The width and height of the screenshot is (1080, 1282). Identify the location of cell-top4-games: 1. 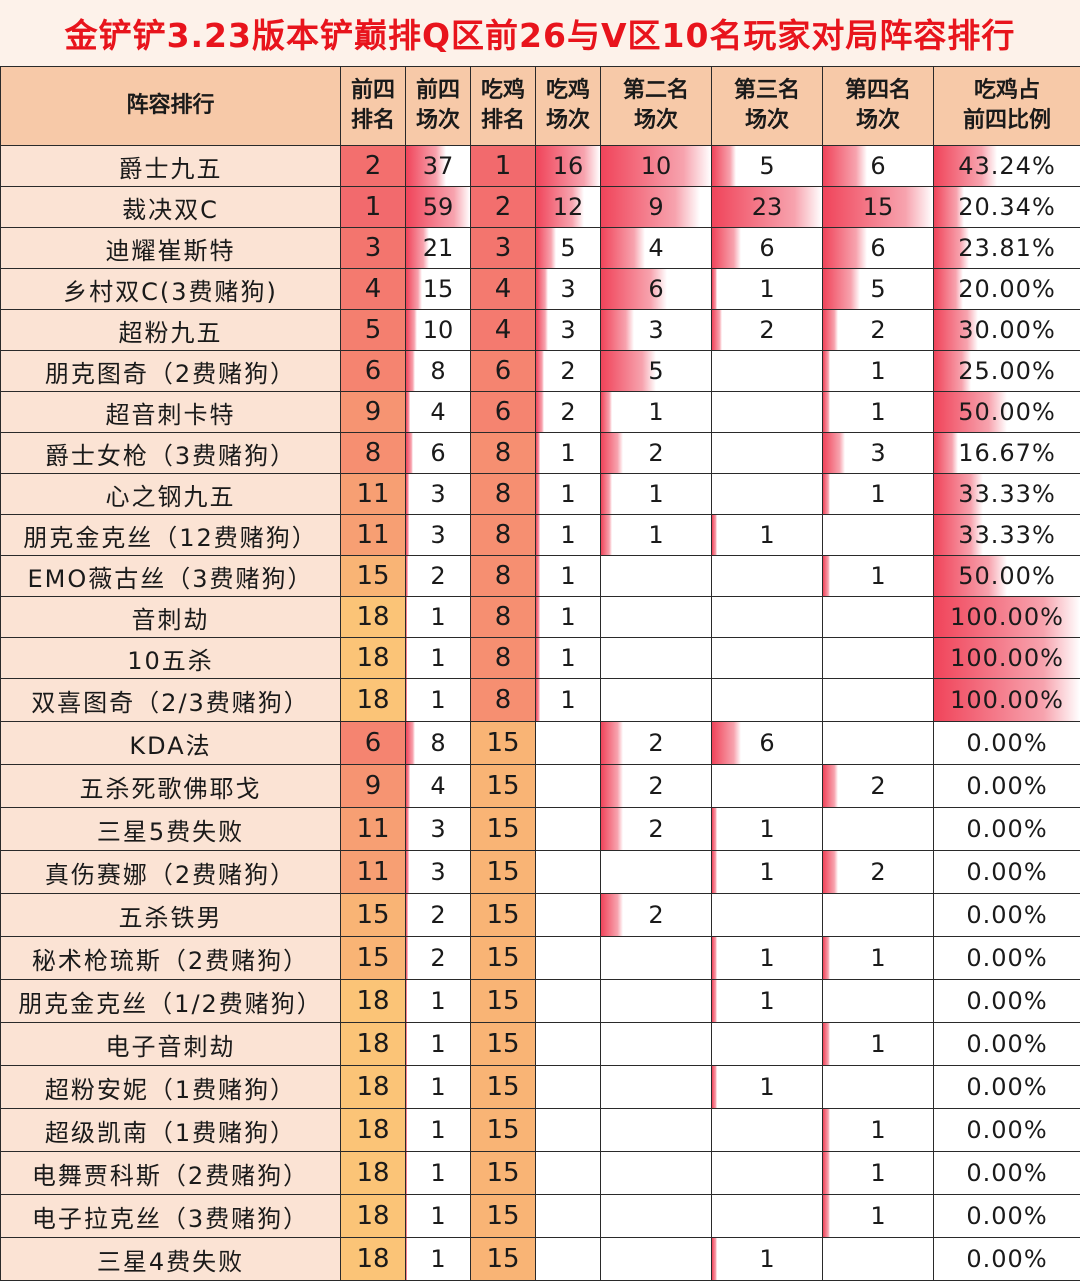
(438, 617).